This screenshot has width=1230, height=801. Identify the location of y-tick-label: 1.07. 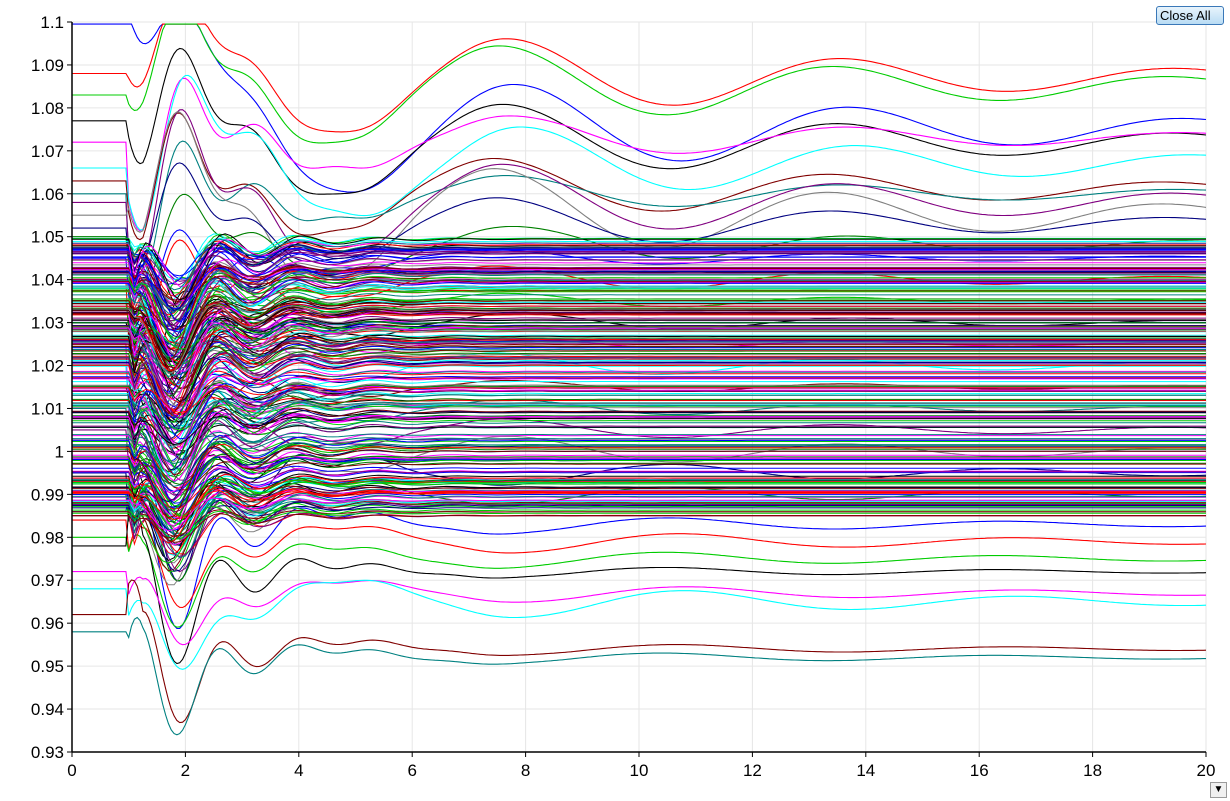
(47, 151).